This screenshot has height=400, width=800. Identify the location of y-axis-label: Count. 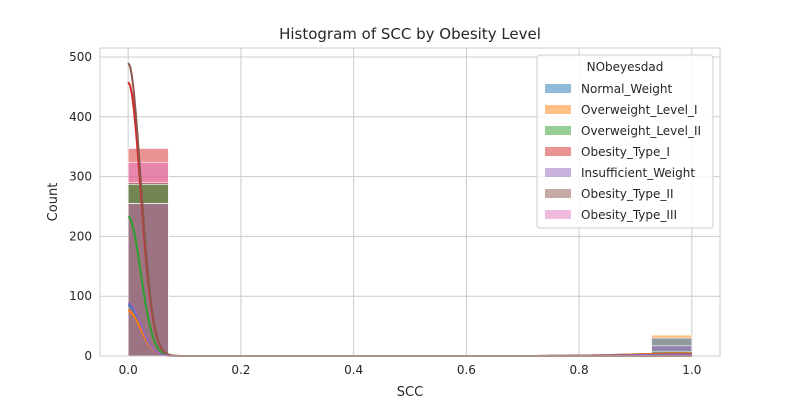
(53, 202).